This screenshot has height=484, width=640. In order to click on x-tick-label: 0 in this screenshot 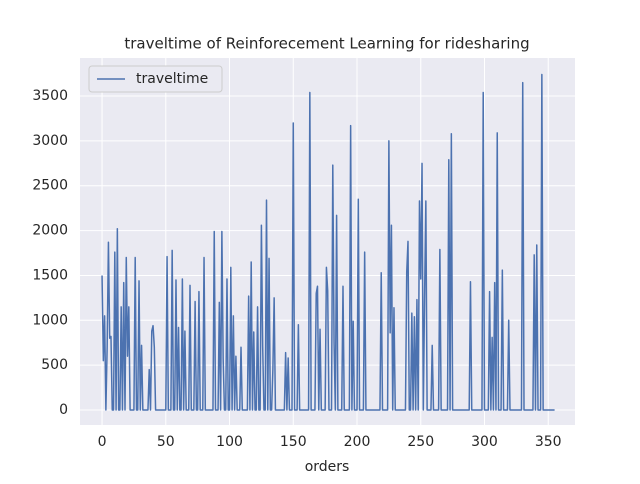, I will do `click(102, 442)`.